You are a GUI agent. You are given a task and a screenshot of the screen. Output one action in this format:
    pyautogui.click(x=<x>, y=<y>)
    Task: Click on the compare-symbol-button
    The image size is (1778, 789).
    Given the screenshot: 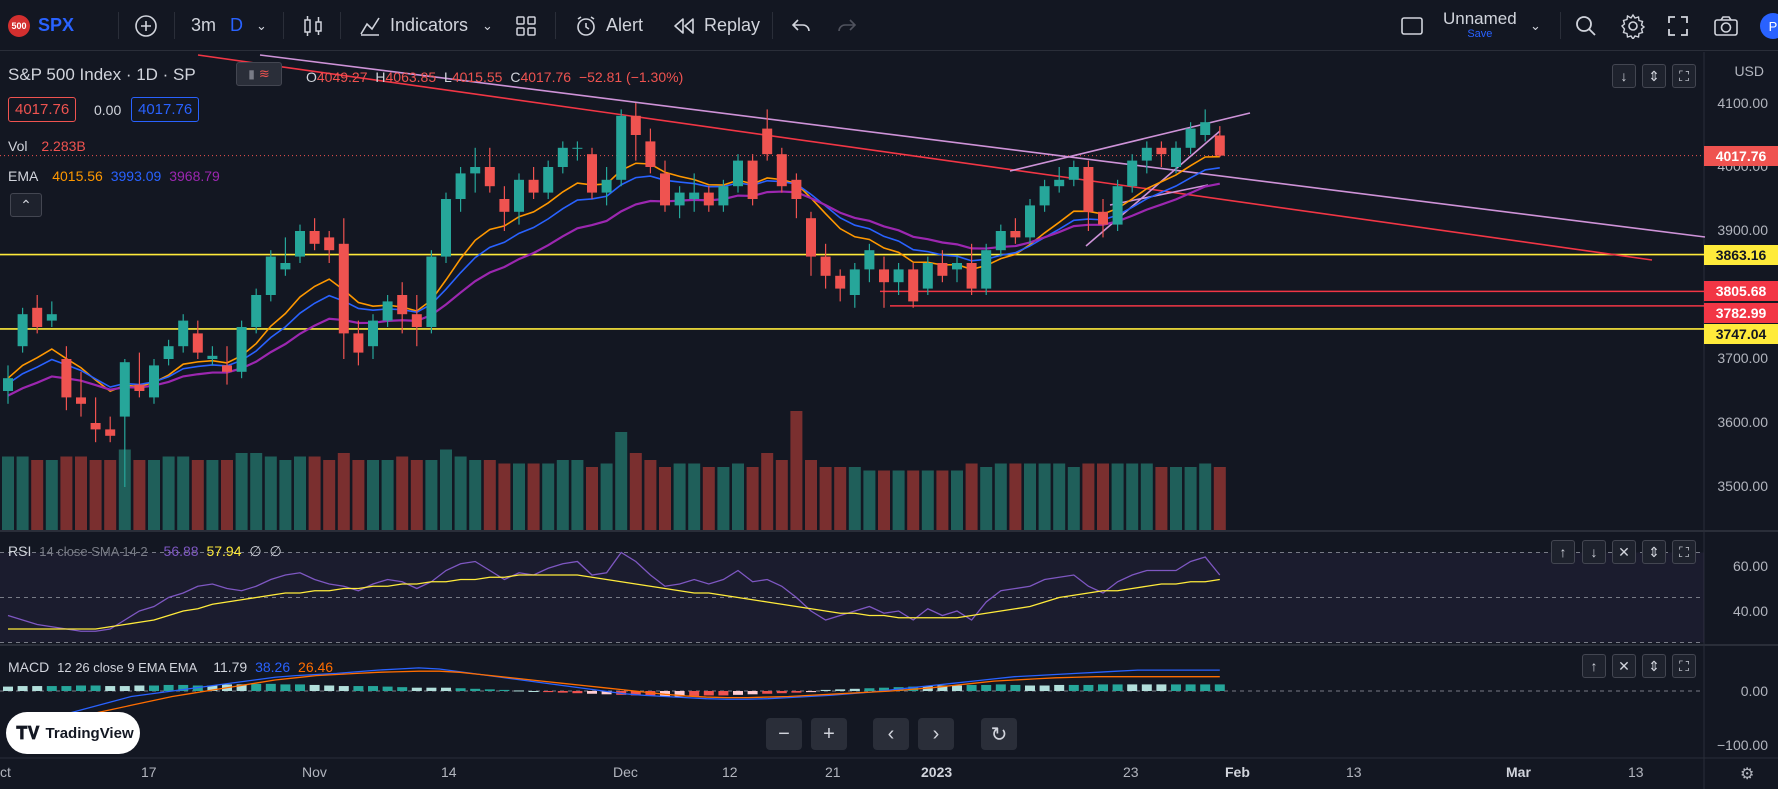 What is the action you would take?
    pyautogui.click(x=146, y=25)
    